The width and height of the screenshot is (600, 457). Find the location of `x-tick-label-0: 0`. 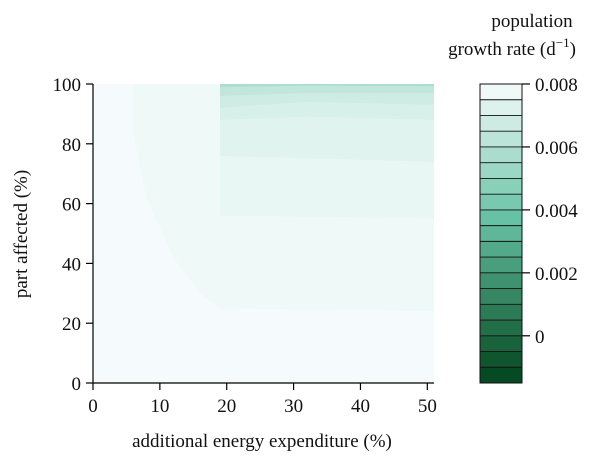

x-tick-label-0: 0 is located at coordinates (93, 406).